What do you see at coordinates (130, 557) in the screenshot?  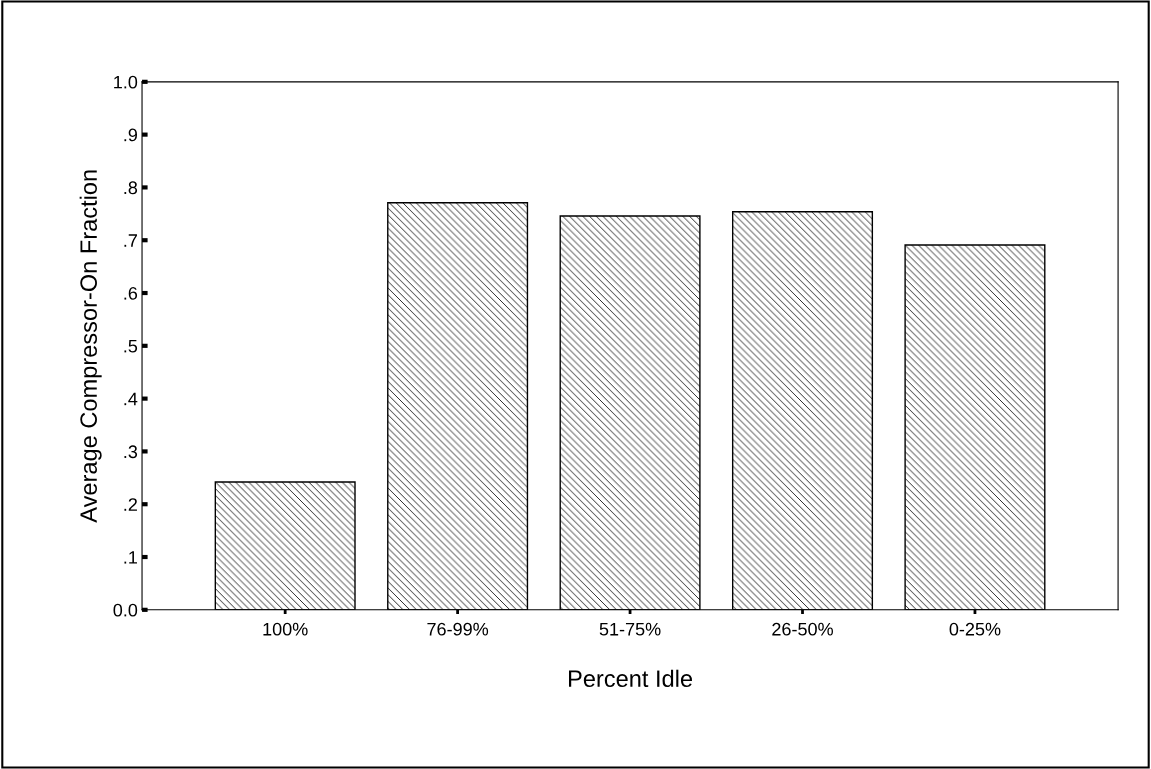 I see `y-tick-label: .1` at bounding box center [130, 557].